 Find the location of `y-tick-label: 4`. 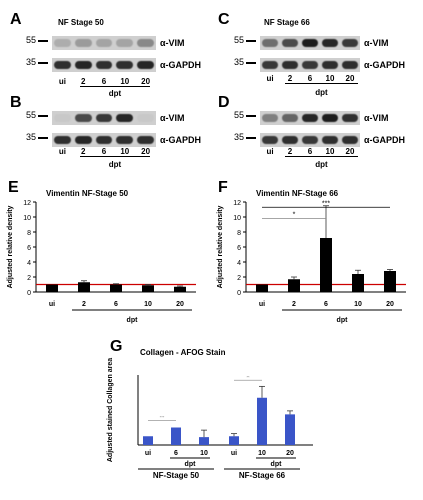

y-tick-label: 4 is located at coordinates (239, 263).